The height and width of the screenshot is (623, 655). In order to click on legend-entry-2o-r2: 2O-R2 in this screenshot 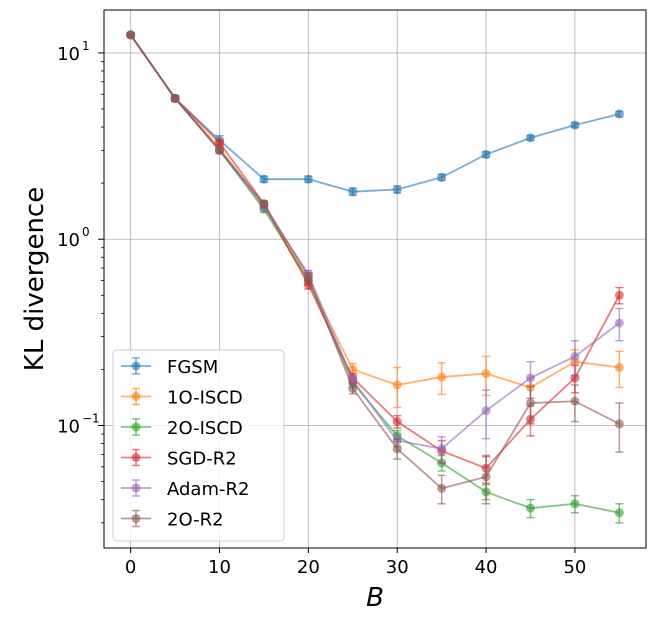, I will do `click(172, 520)`.